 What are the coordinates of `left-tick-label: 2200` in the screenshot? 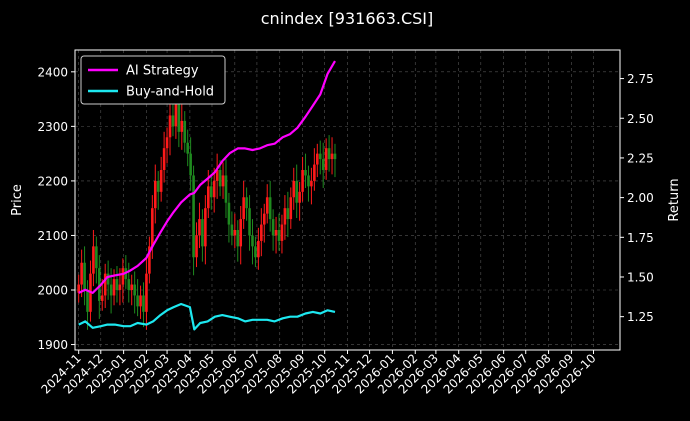 It's located at (52, 181).